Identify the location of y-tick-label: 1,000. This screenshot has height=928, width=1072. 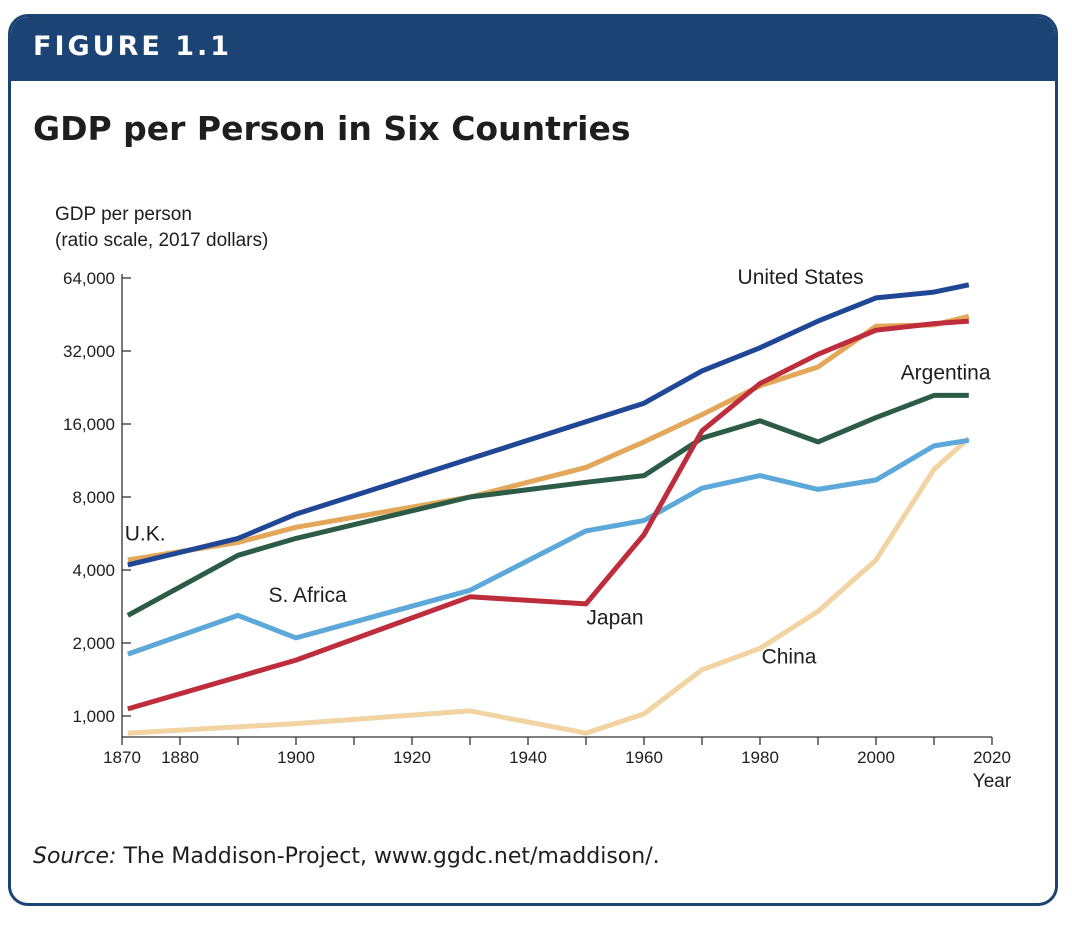
(93, 716).